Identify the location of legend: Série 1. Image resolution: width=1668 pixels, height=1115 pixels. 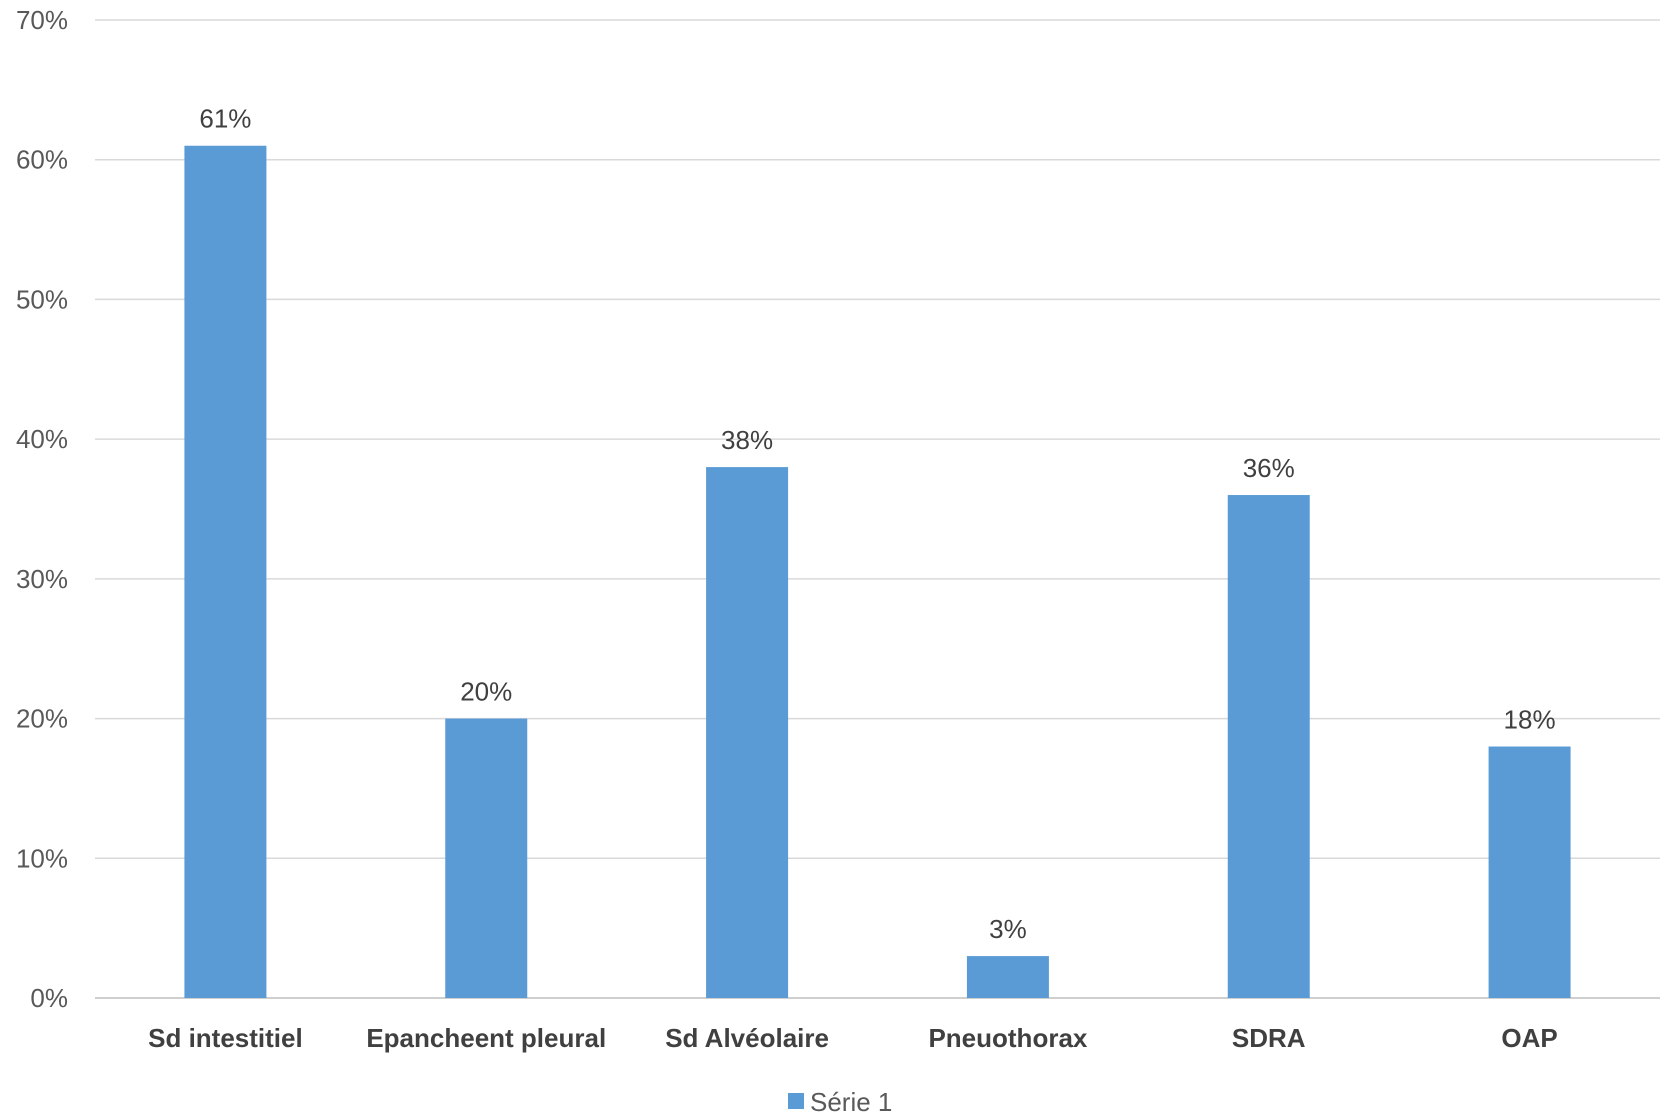
(840, 1101).